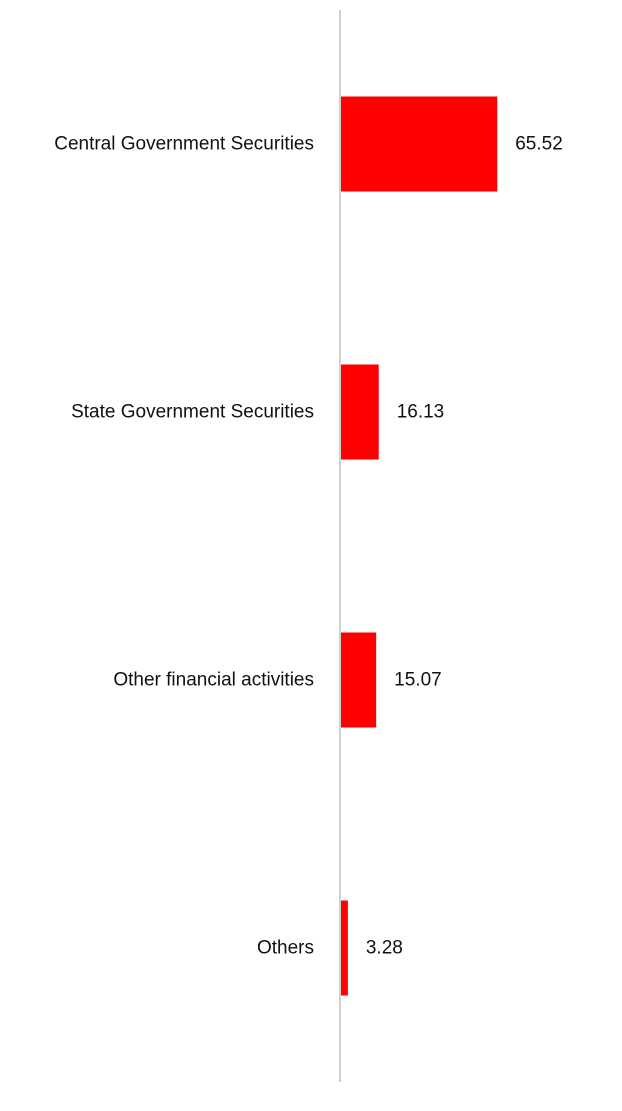 The height and width of the screenshot is (1111, 622). Describe the element at coordinates (539, 144) in the screenshot. I see `value-label-0: 65.52` at that location.